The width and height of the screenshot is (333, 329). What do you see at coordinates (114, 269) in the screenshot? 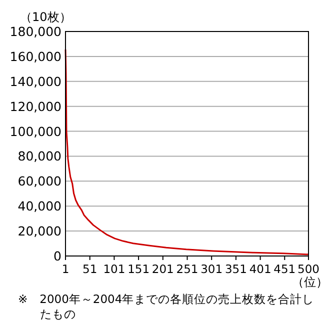
I see `x-tick-label: 101` at bounding box center [114, 269].